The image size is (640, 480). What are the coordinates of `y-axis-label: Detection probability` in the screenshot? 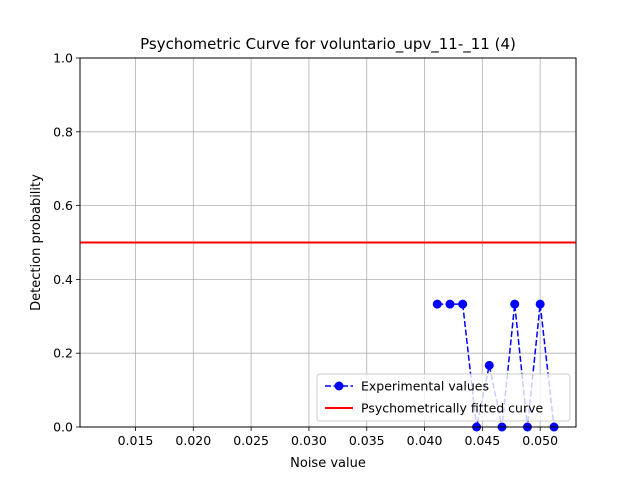 It's located at (36, 242).